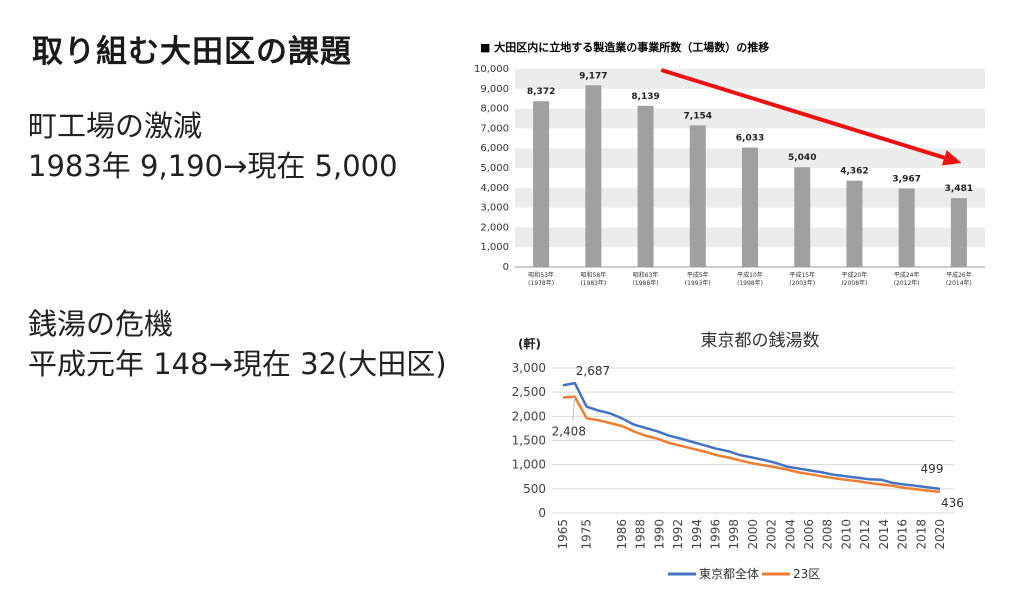 The width and height of the screenshot is (1024, 590). I want to click on x-category-label: 平成20年, so click(855, 275).